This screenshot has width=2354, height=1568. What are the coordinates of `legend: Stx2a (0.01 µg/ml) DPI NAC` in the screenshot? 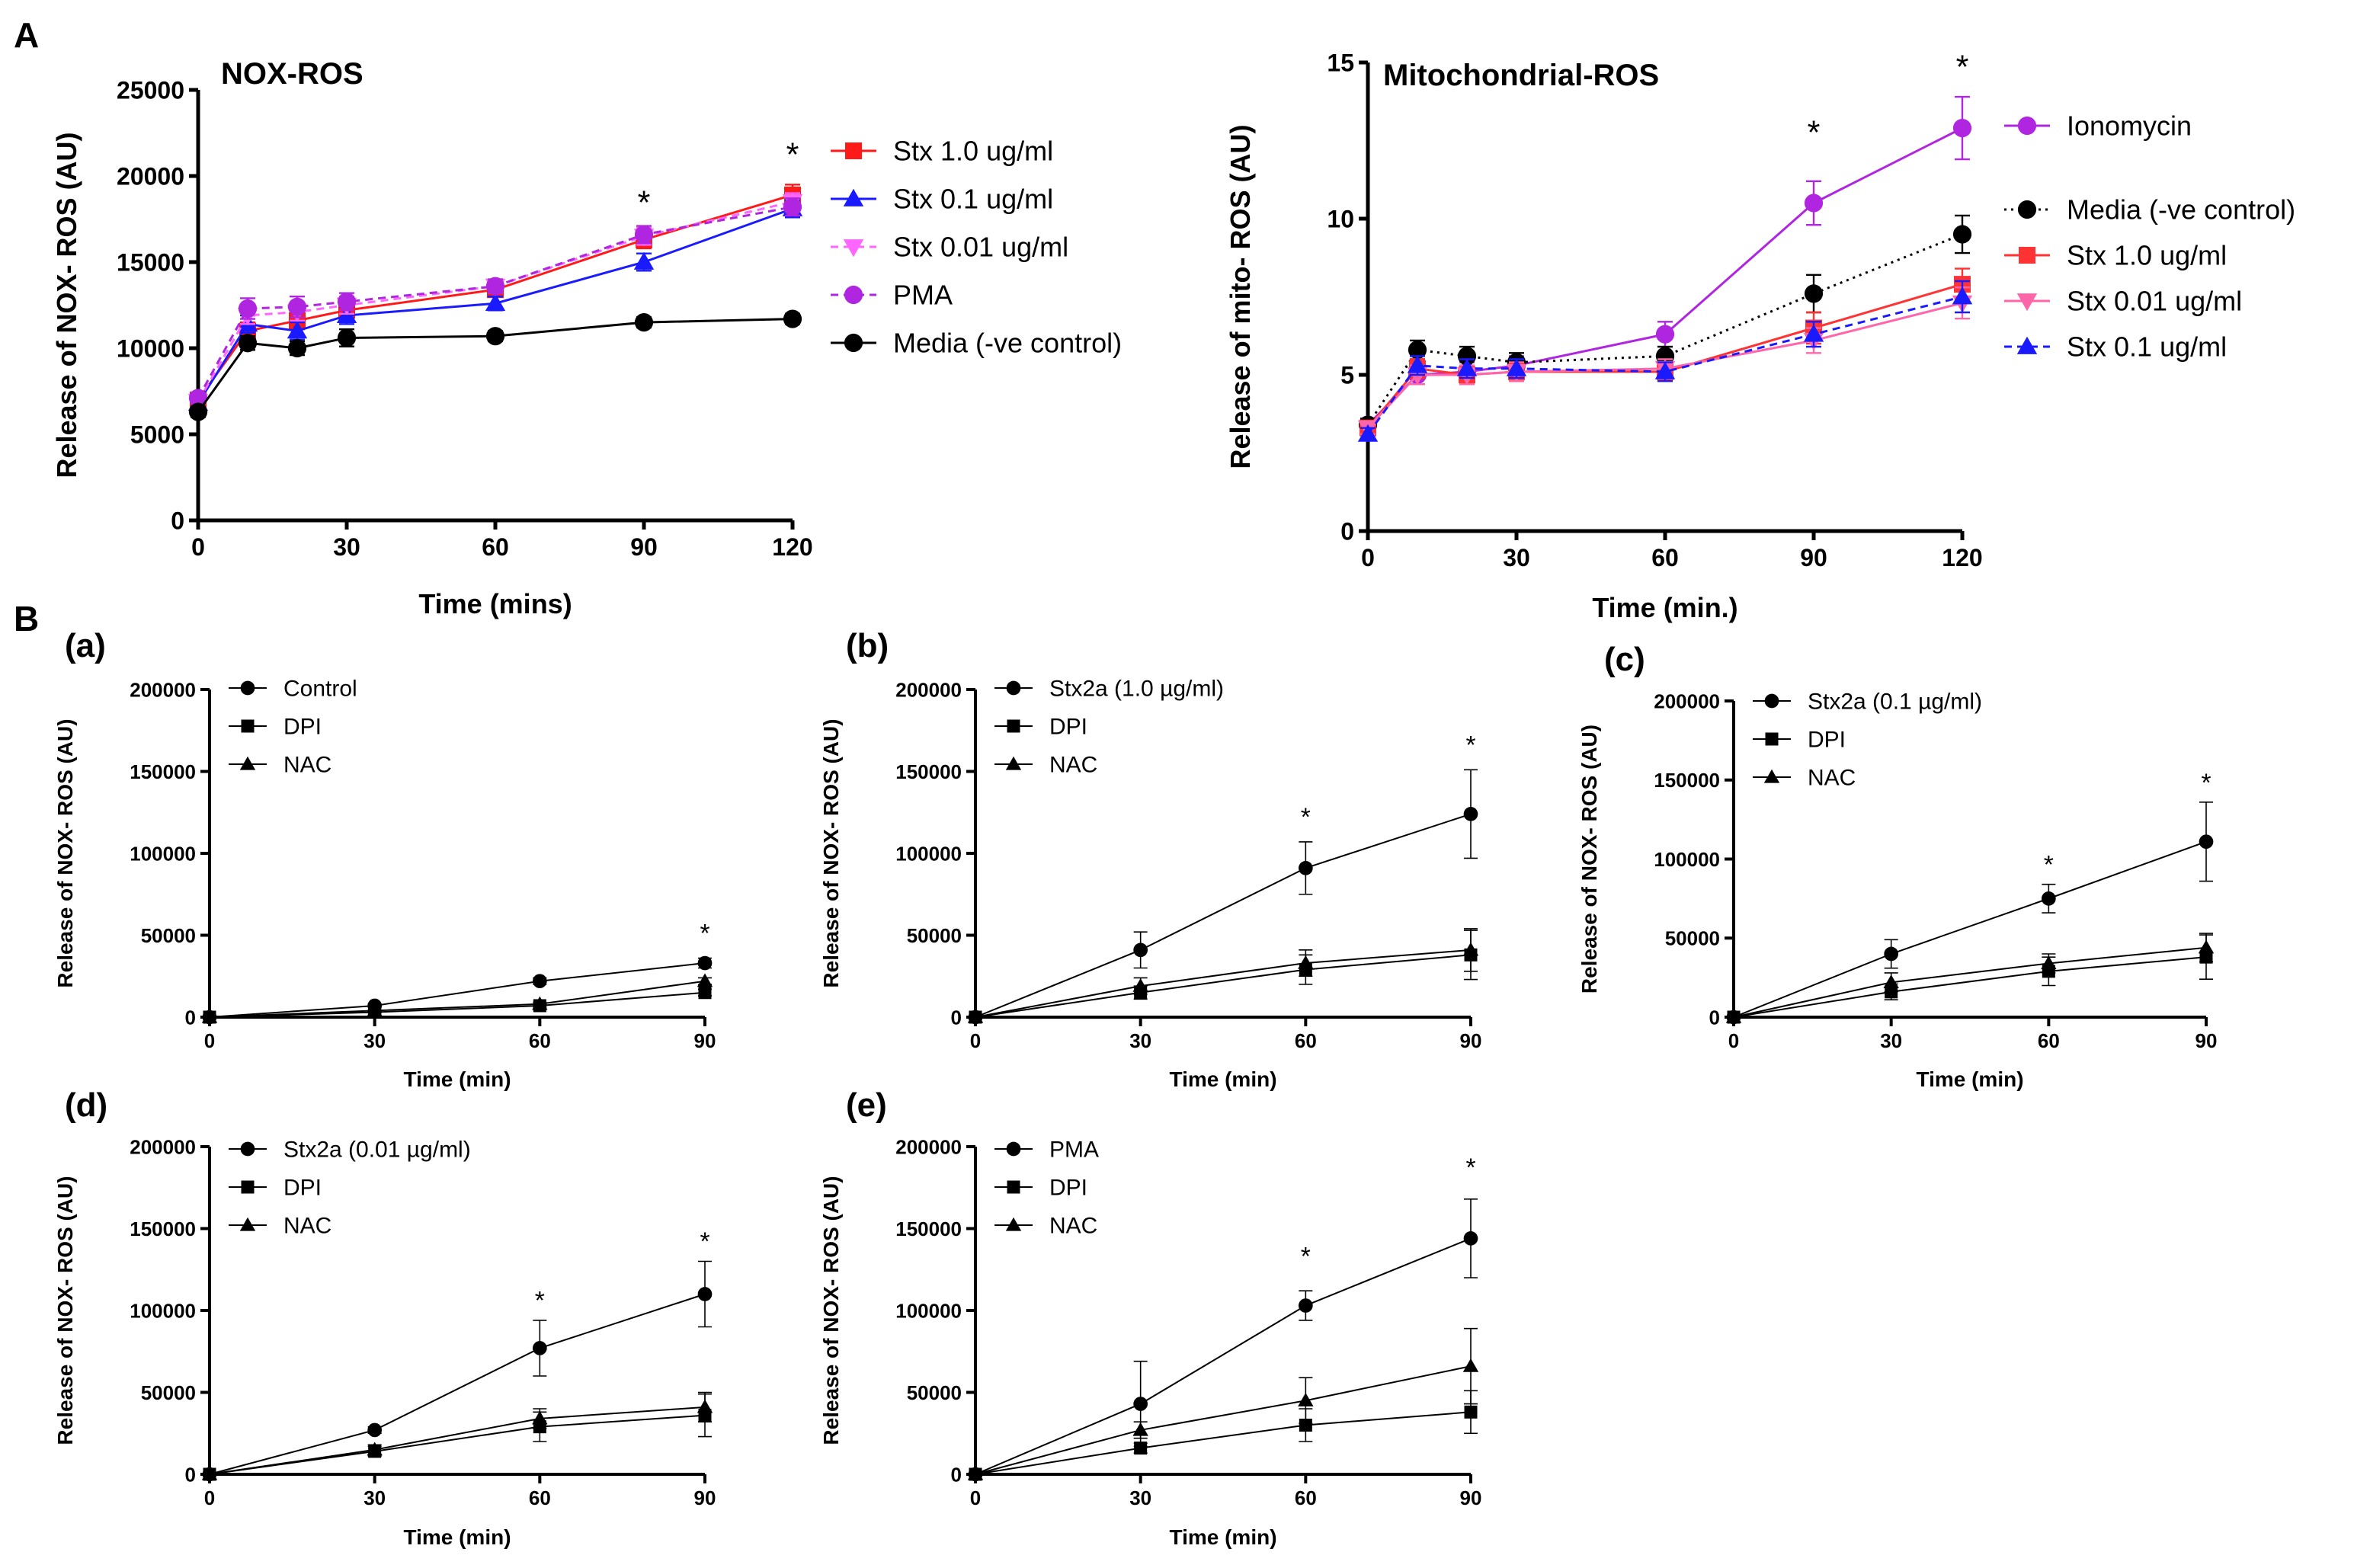 It's located at (350, 1188).